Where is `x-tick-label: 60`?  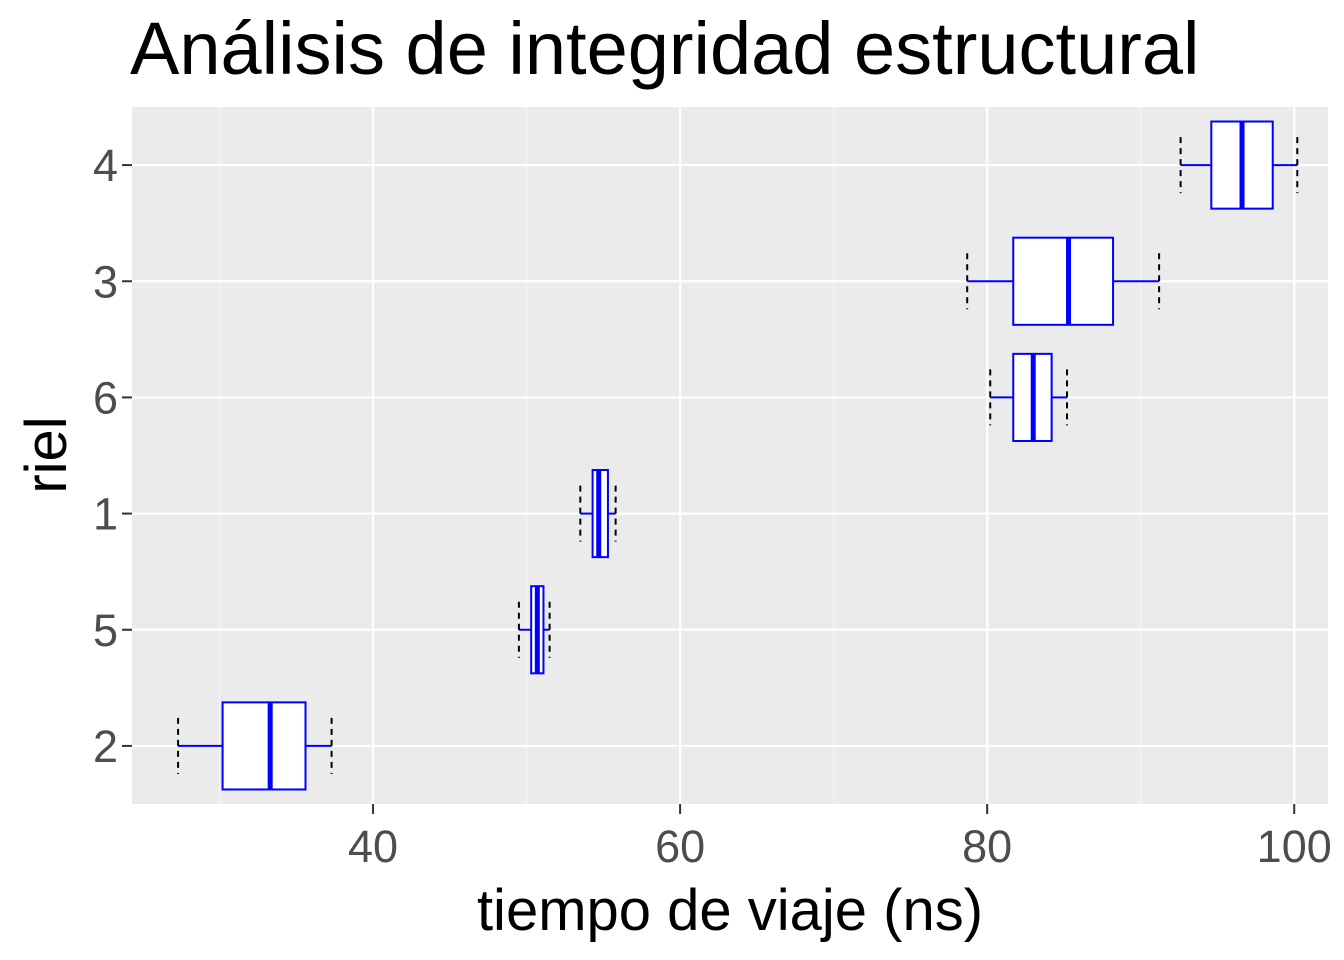
x-tick-label: 60 is located at coordinates (680, 846).